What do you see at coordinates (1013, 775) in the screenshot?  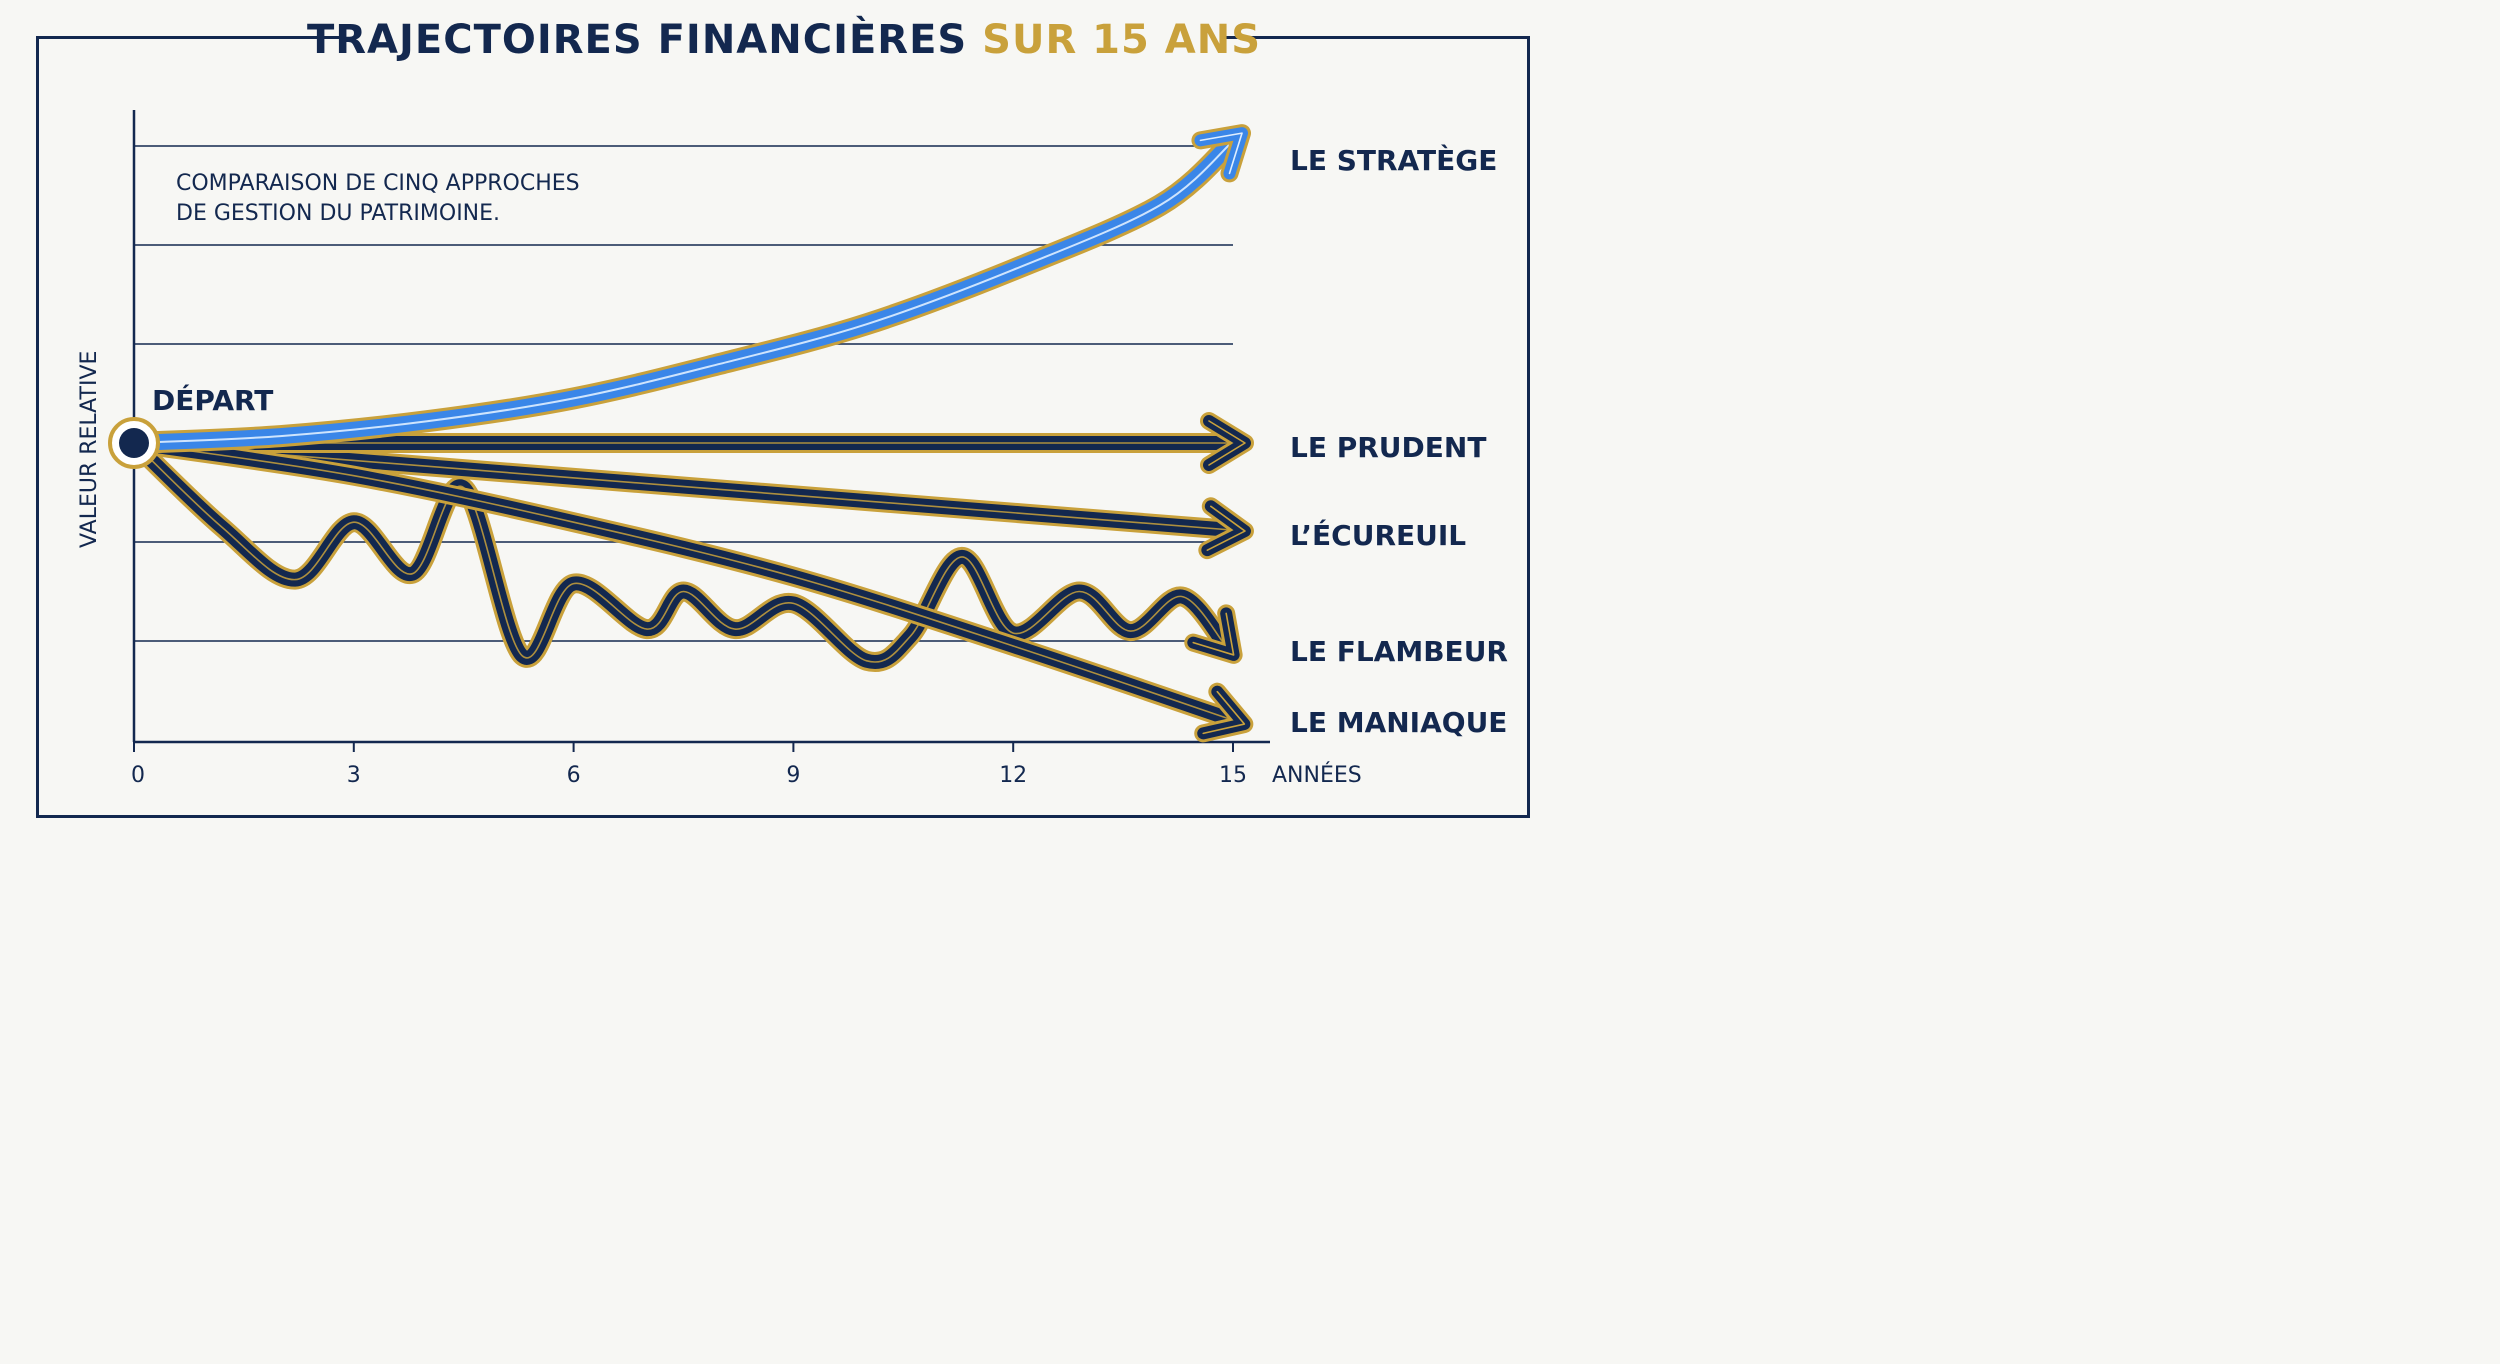 I see `x-tick-label: 12` at bounding box center [1013, 775].